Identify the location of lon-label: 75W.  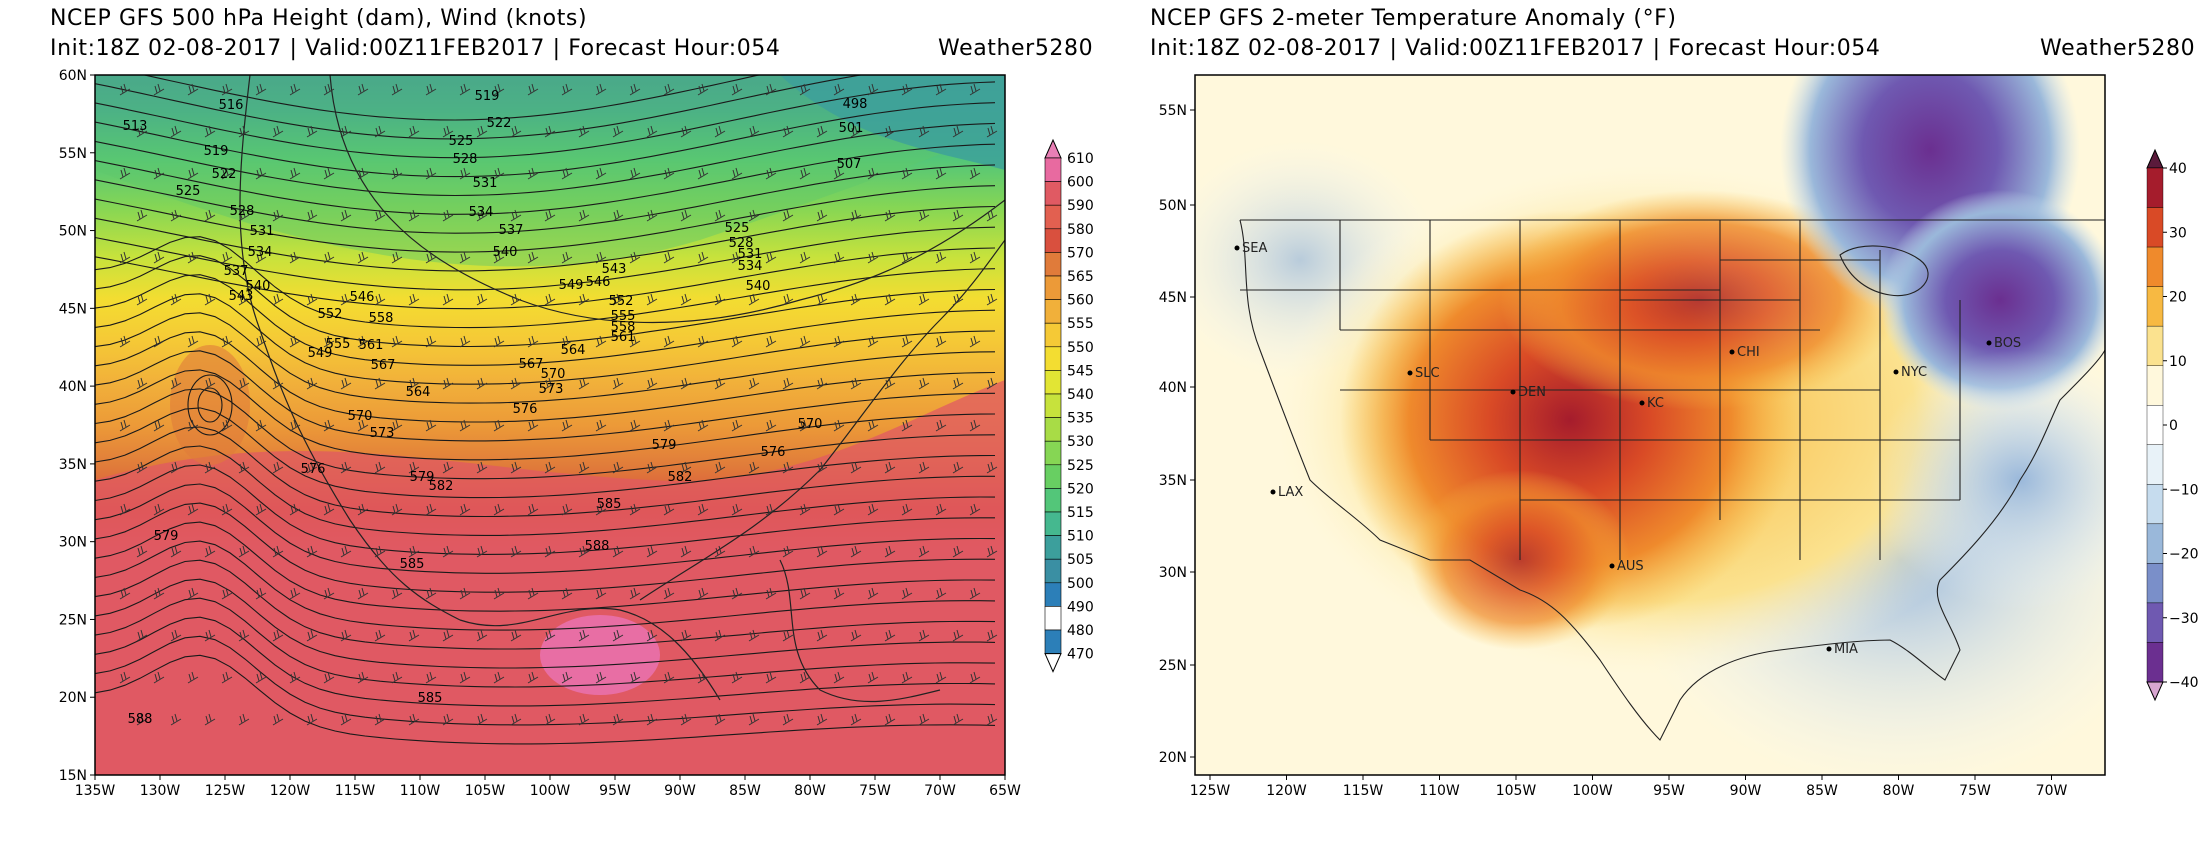
(1975, 791).